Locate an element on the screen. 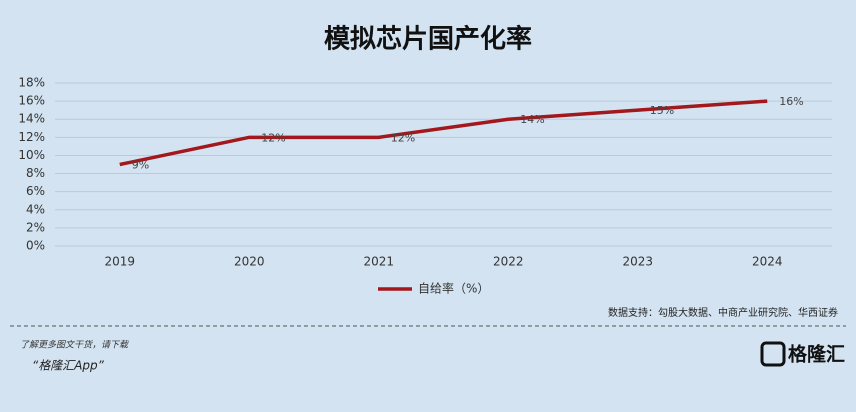 The image size is (856, 412). line-series is located at coordinates (443, 133).